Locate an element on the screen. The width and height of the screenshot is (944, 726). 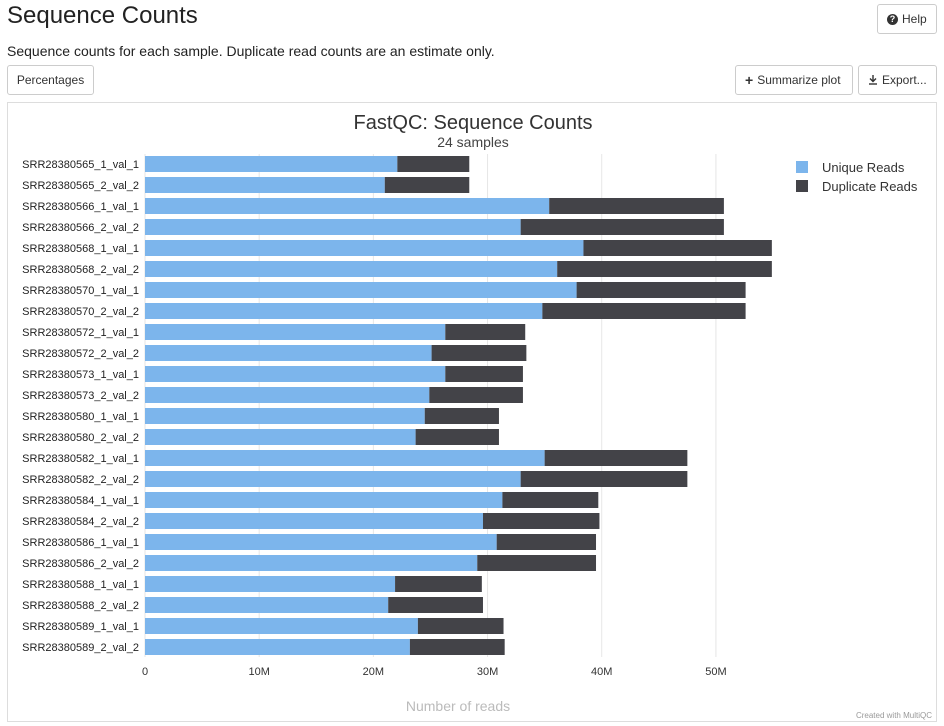
y-category-label: SRR28380566_1_val_1 is located at coordinates (80, 207).